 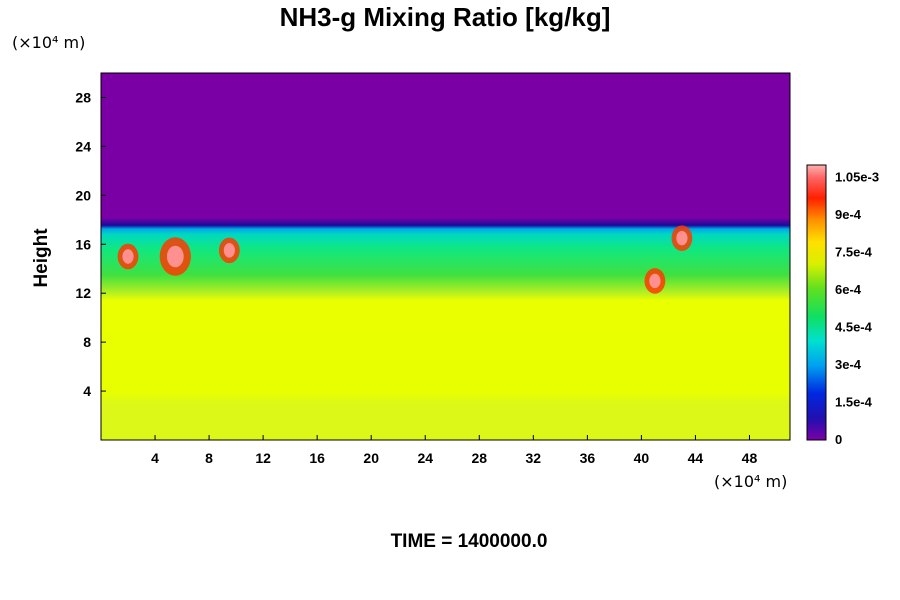 What do you see at coordinates (454, 450) in the screenshot?
I see `x-tick-group: 4 8 12 16 20 24 28 32 36 40 44 48` at bounding box center [454, 450].